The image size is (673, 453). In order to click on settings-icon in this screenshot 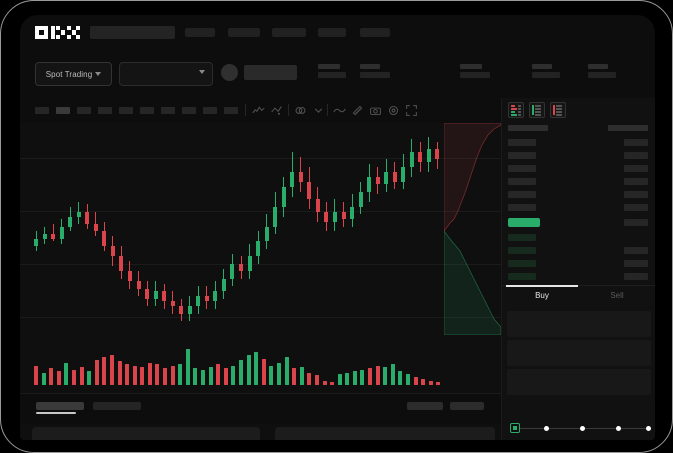, I will do `click(393, 110)`.